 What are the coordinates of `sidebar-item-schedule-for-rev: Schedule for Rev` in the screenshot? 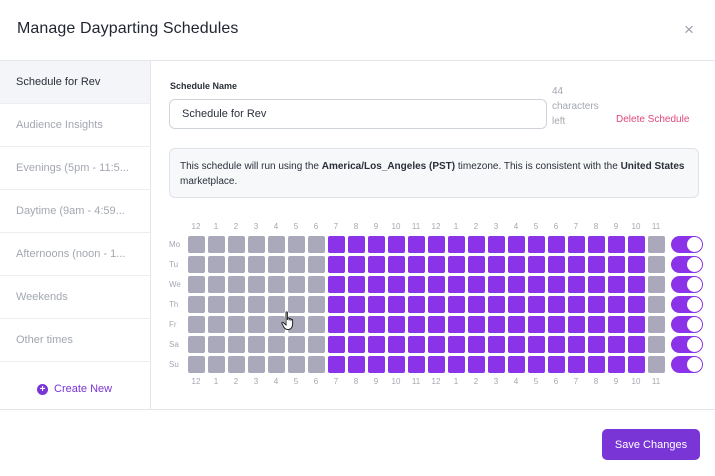 It's located at (75, 82).